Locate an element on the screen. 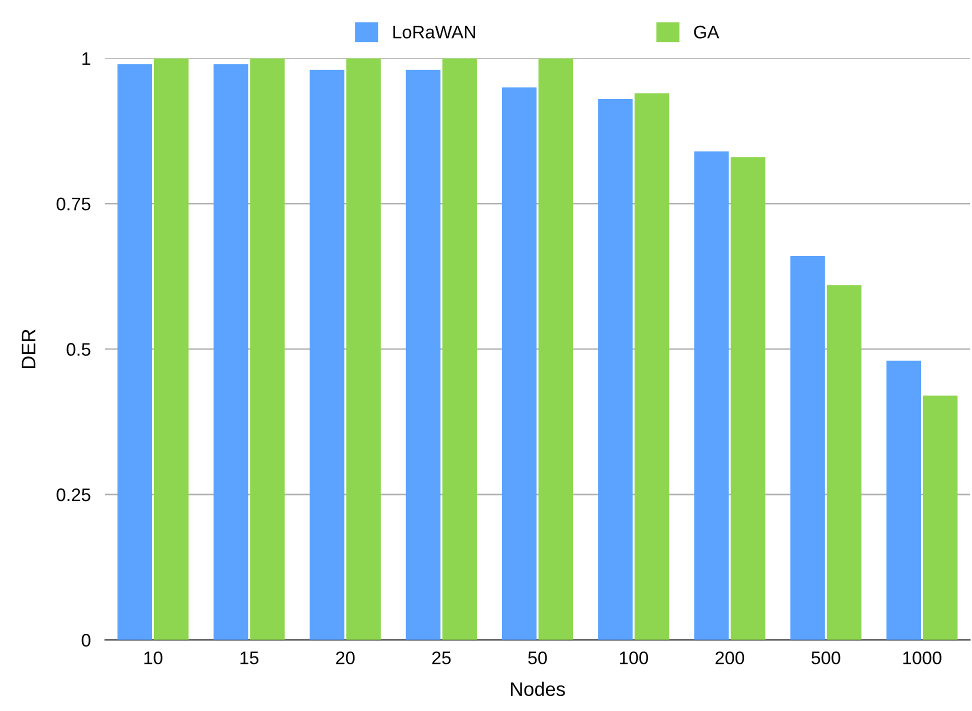 This screenshot has height=711, width=972. x-tick-label: 25 is located at coordinates (441, 657).